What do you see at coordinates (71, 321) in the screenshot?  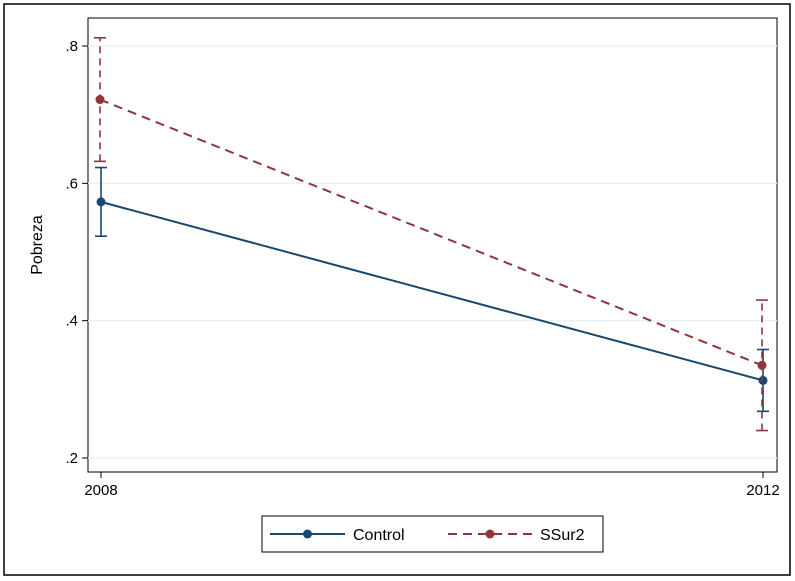 I see `y-tick-label: .4` at bounding box center [71, 321].